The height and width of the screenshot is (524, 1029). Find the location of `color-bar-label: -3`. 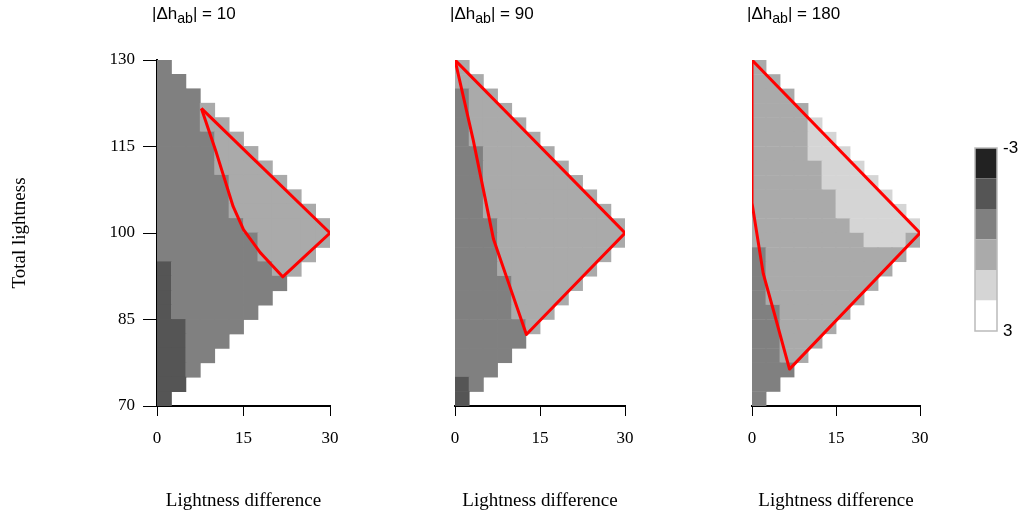

color-bar-label: -3 is located at coordinates (1011, 147).